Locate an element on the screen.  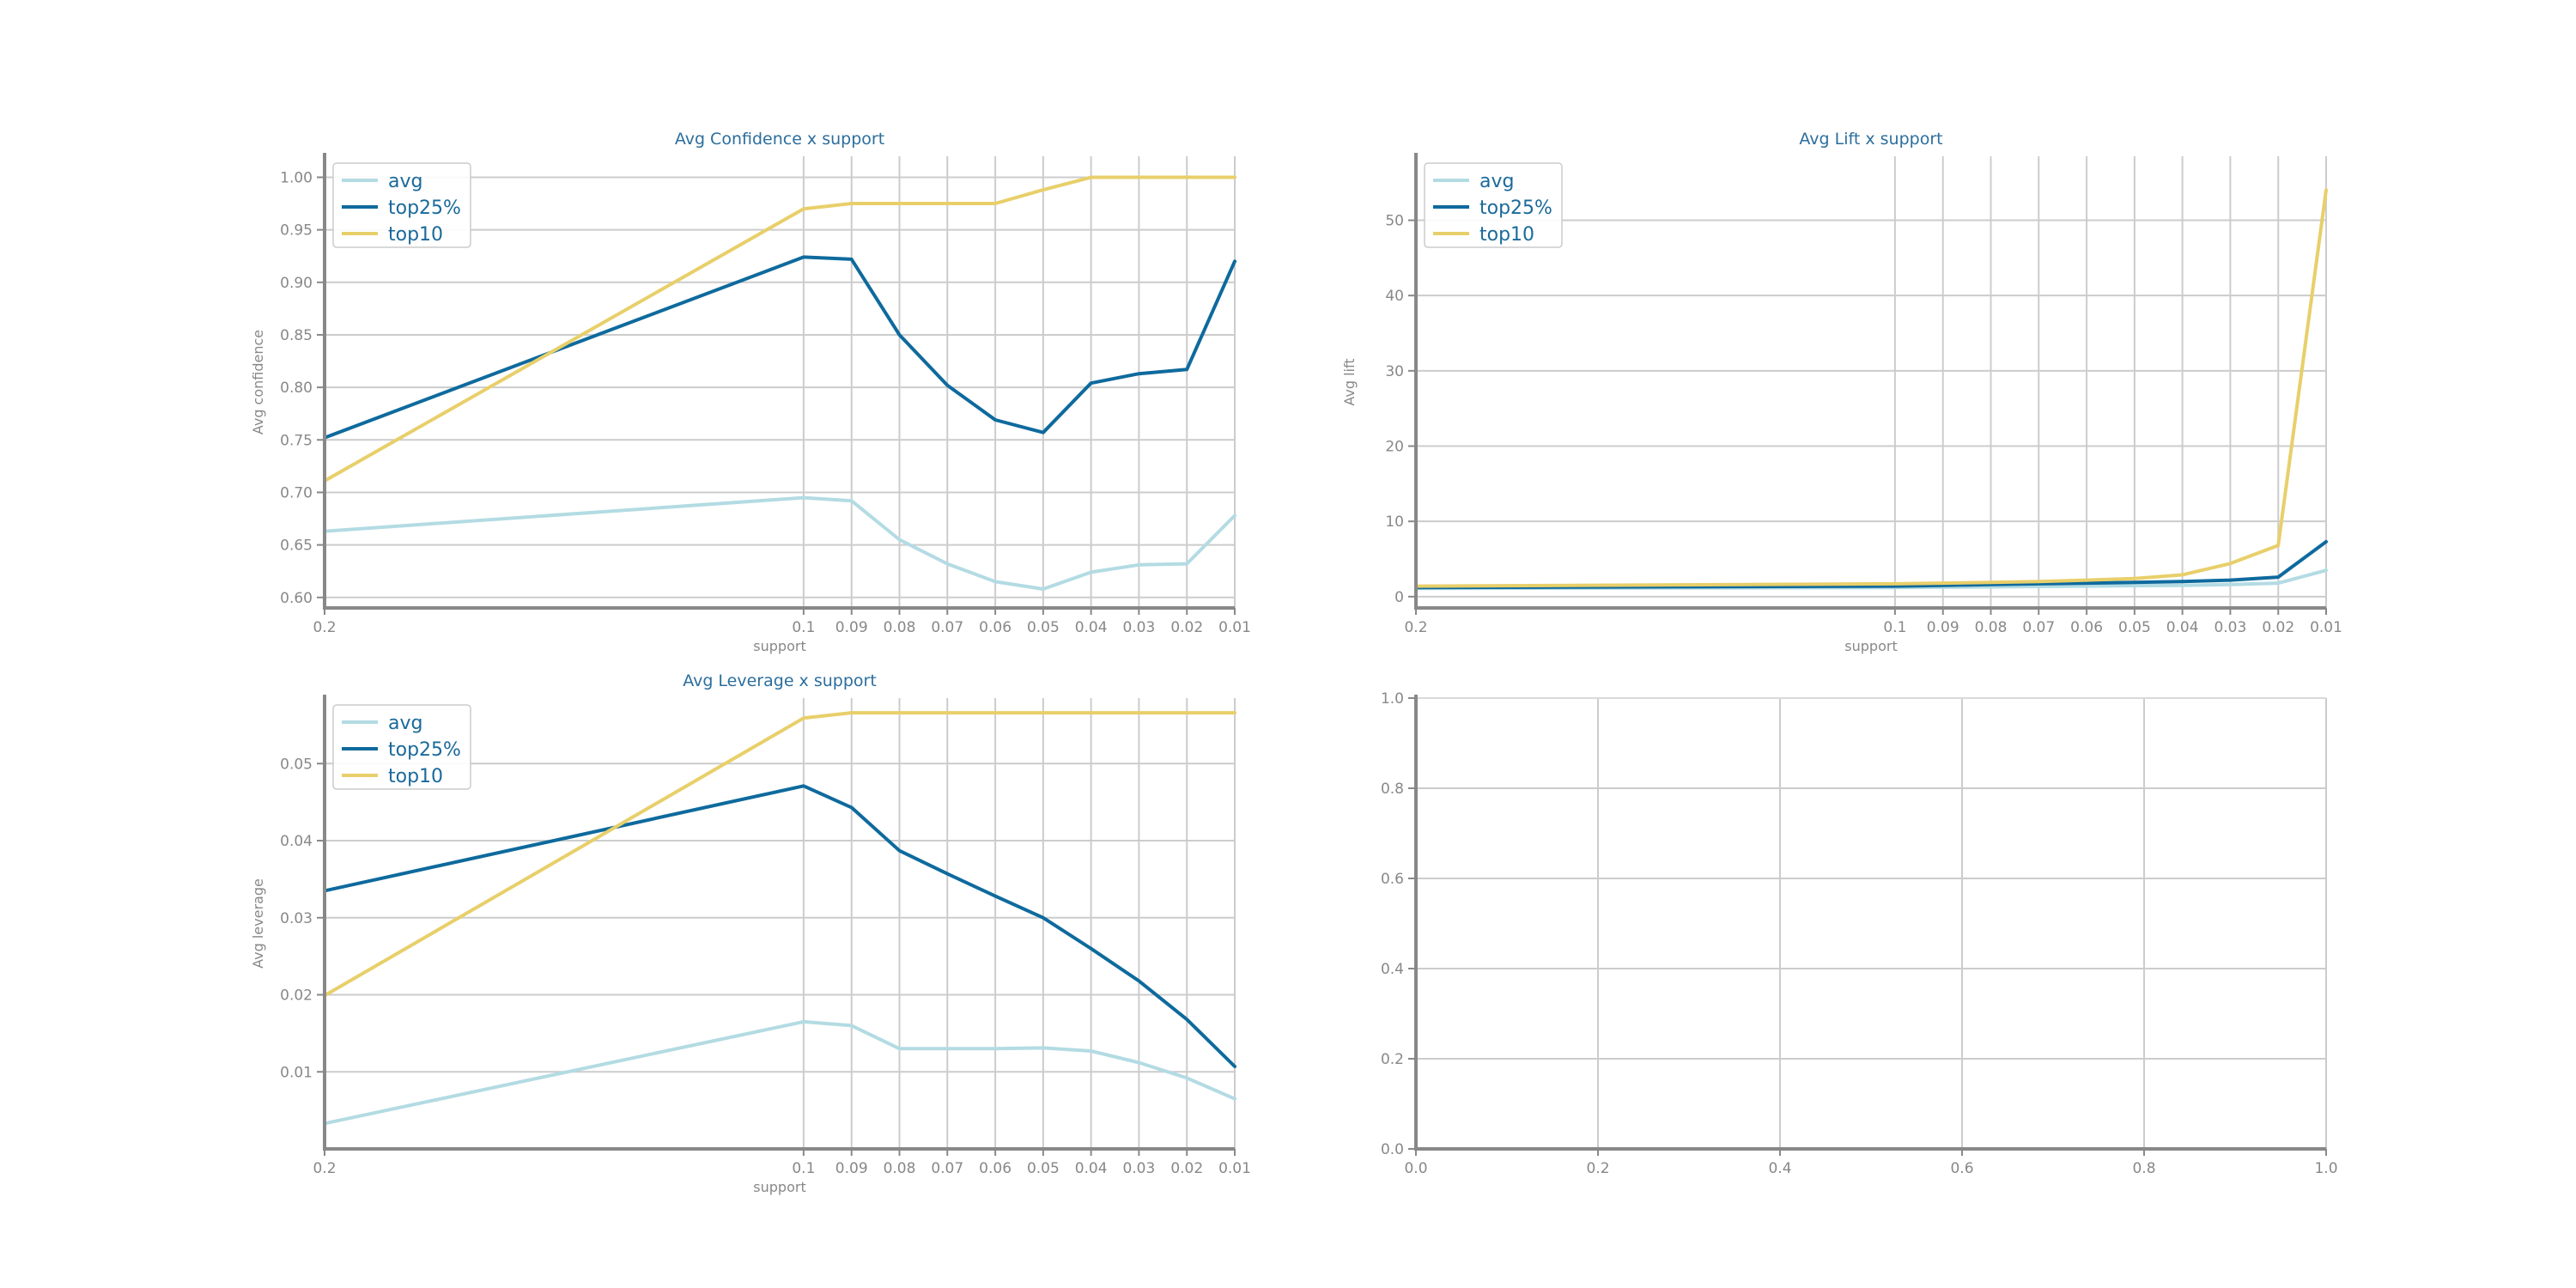
y-tick-label: 0.2 is located at coordinates (1393, 1060).